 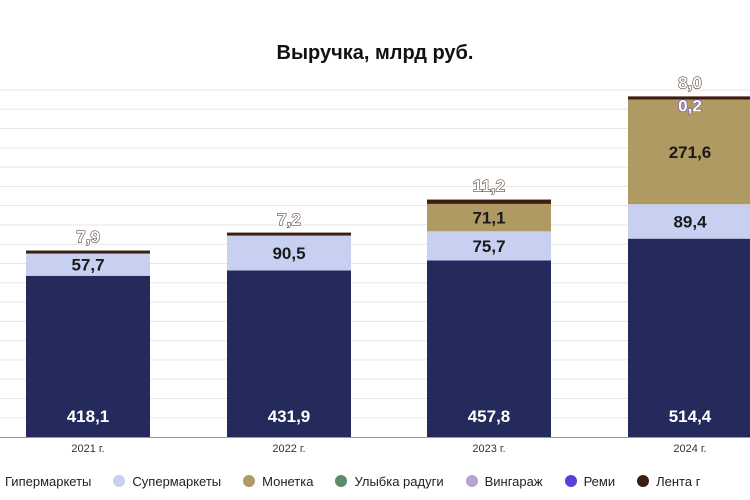 I want to click on x-tick-label: 2022 г., so click(x=288, y=449).